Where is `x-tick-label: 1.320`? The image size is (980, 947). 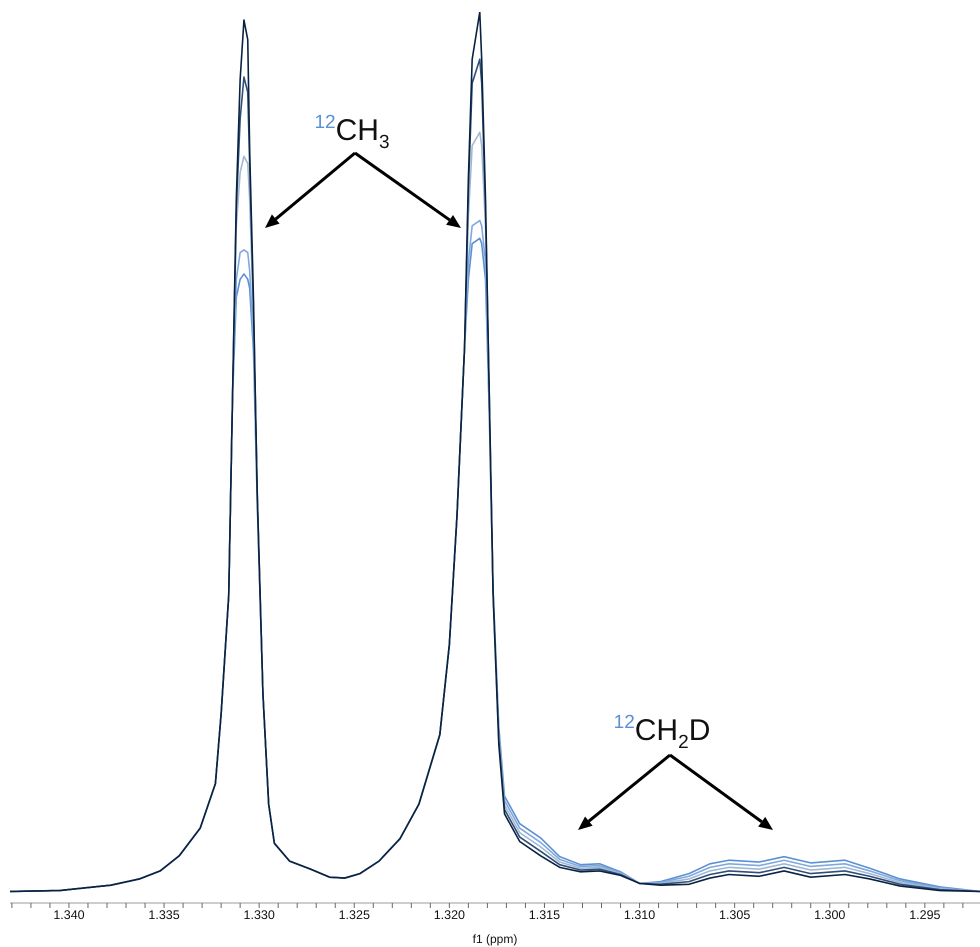 x-tick-label: 1.320 is located at coordinates (450, 915).